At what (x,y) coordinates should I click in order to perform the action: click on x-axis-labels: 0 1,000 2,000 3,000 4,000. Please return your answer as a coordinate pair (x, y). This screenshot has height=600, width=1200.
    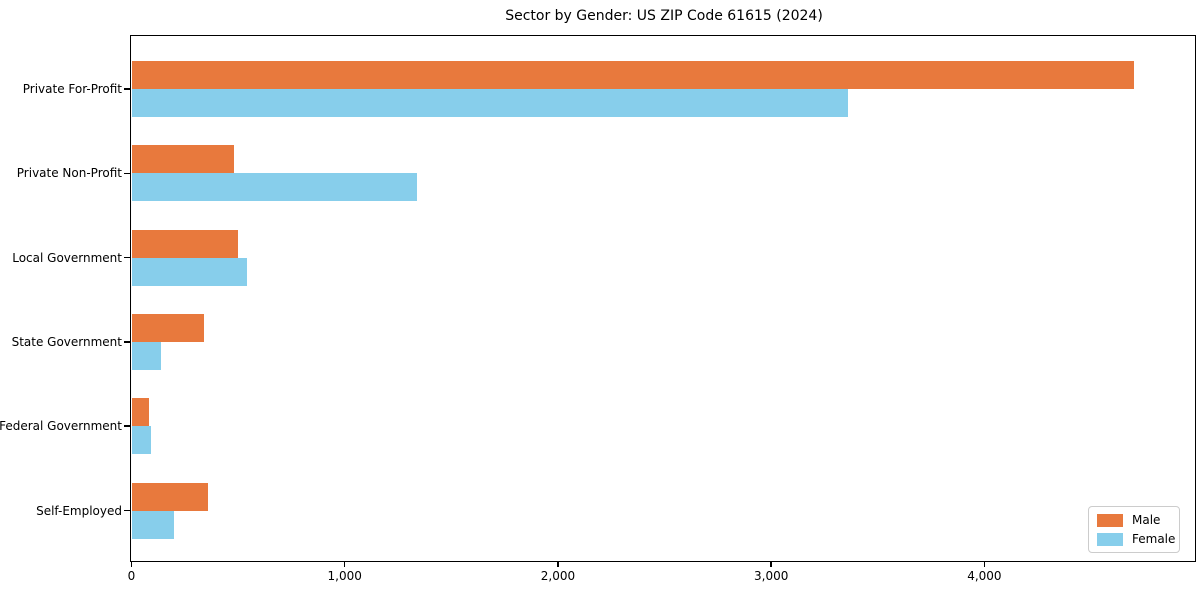
    Looking at the image, I should click on (662, 578).